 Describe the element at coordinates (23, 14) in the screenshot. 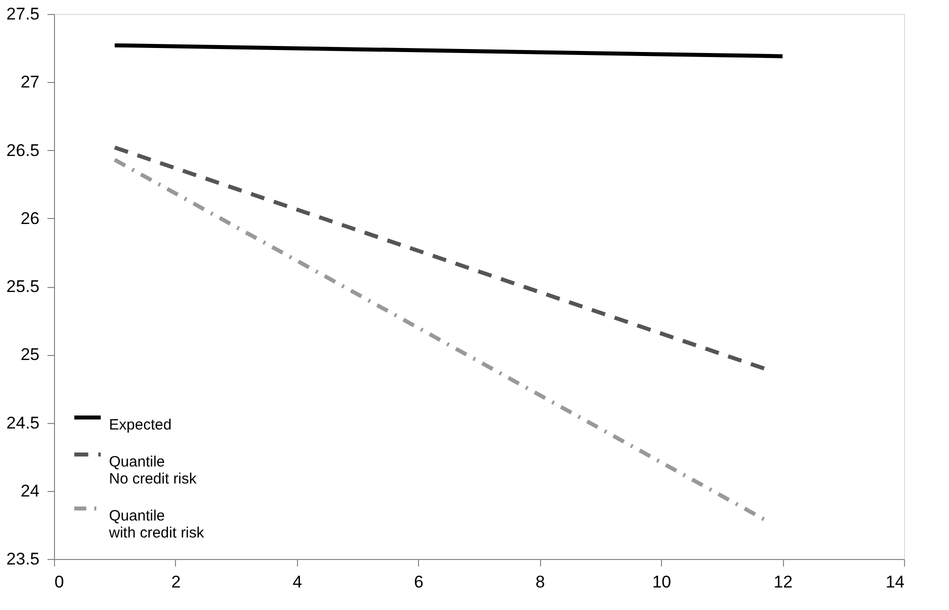

I see `y-tick-label: 27.5` at that location.